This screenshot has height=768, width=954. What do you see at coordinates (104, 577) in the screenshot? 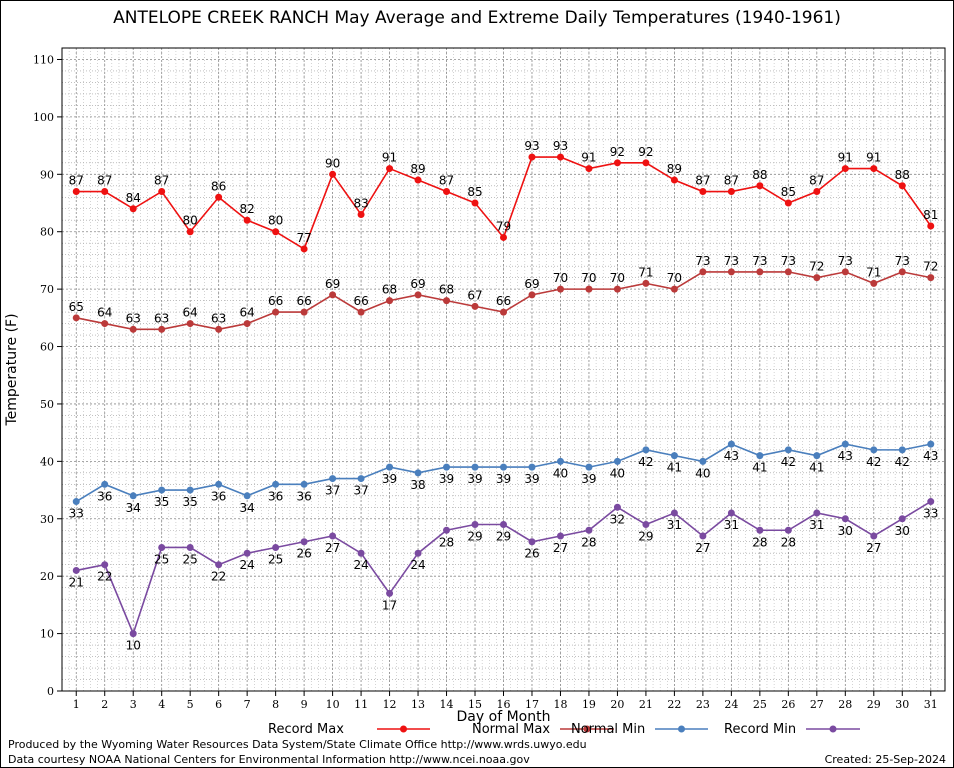
I see `record-min-value-label: 22` at bounding box center [104, 577].